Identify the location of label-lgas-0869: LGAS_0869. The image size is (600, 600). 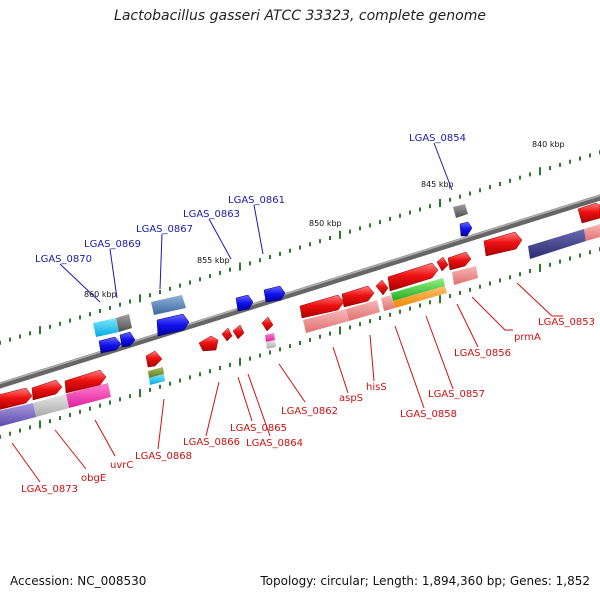
(112, 244).